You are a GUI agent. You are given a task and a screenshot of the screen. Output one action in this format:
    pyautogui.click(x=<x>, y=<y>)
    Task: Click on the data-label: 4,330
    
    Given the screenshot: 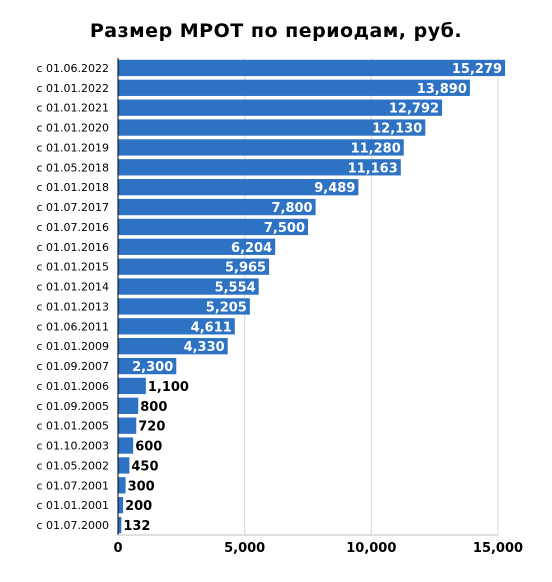 What is the action you would take?
    pyautogui.click(x=204, y=347)
    